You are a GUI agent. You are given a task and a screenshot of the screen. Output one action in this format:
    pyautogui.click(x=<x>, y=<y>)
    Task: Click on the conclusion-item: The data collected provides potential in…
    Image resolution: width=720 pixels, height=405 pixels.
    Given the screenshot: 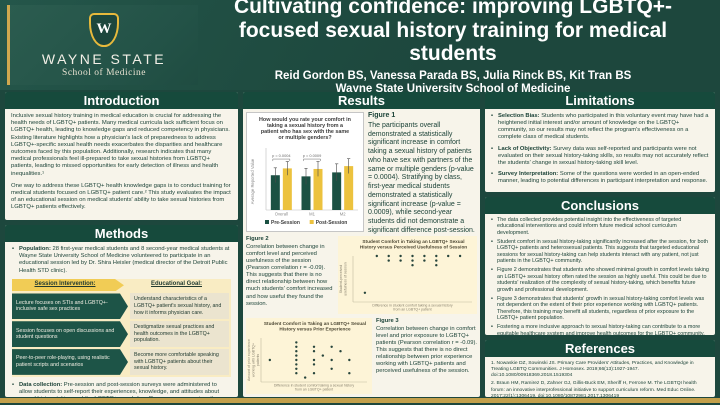 What is the action you would take?
    pyautogui.click(x=600, y=226)
    